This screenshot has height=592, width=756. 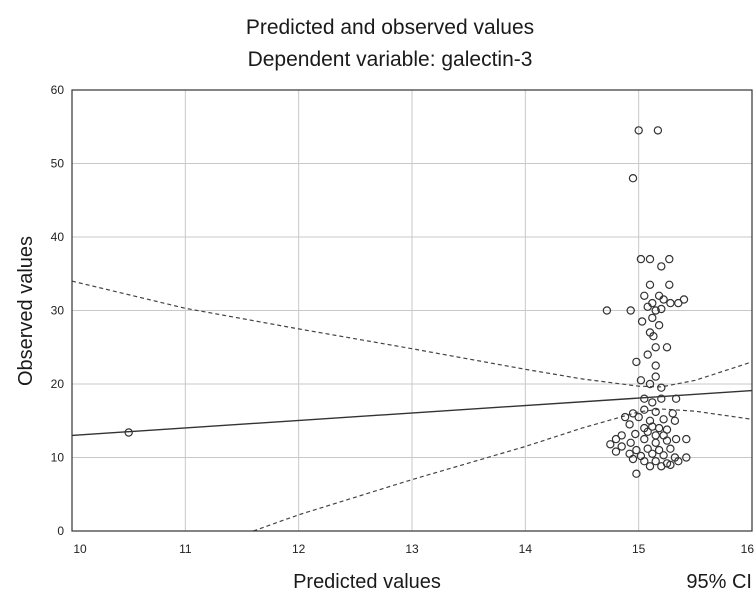 I want to click on y-tick-label: 30, so click(x=58, y=311).